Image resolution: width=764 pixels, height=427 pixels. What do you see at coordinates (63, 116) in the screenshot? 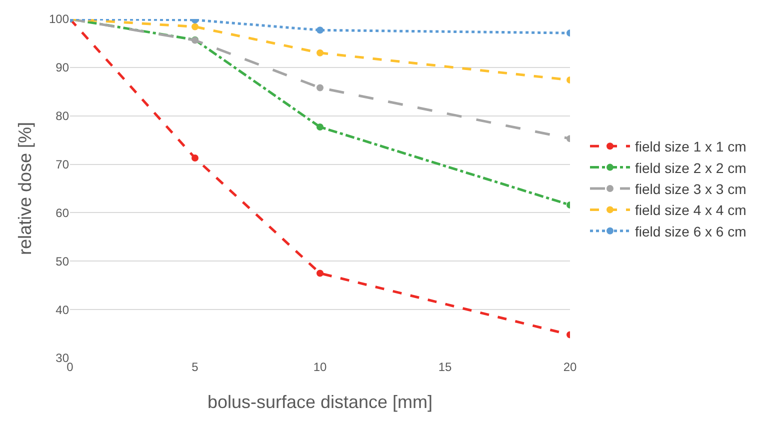
I see `y-tick-label: 80` at bounding box center [63, 116].